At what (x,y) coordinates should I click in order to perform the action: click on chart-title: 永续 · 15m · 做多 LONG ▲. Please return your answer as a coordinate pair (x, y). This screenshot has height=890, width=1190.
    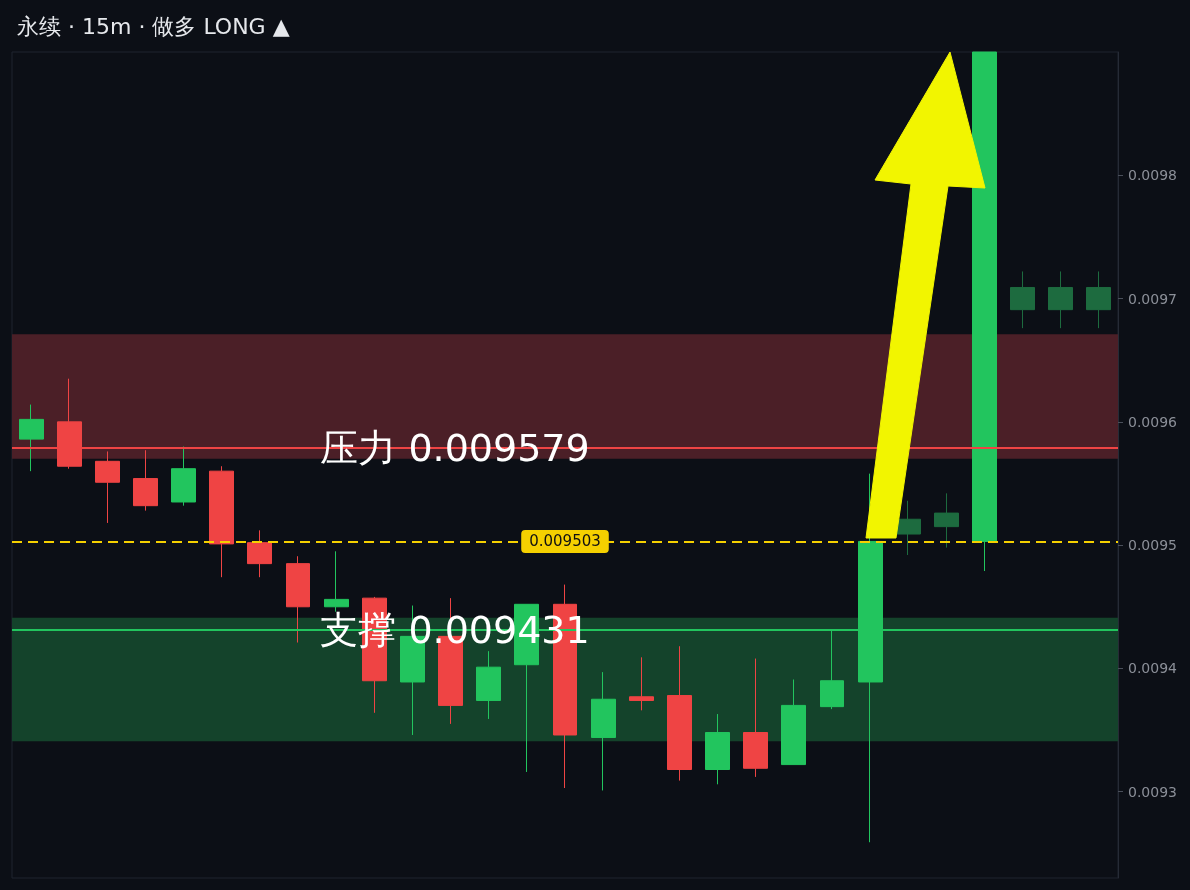
    Looking at the image, I should click on (153, 26).